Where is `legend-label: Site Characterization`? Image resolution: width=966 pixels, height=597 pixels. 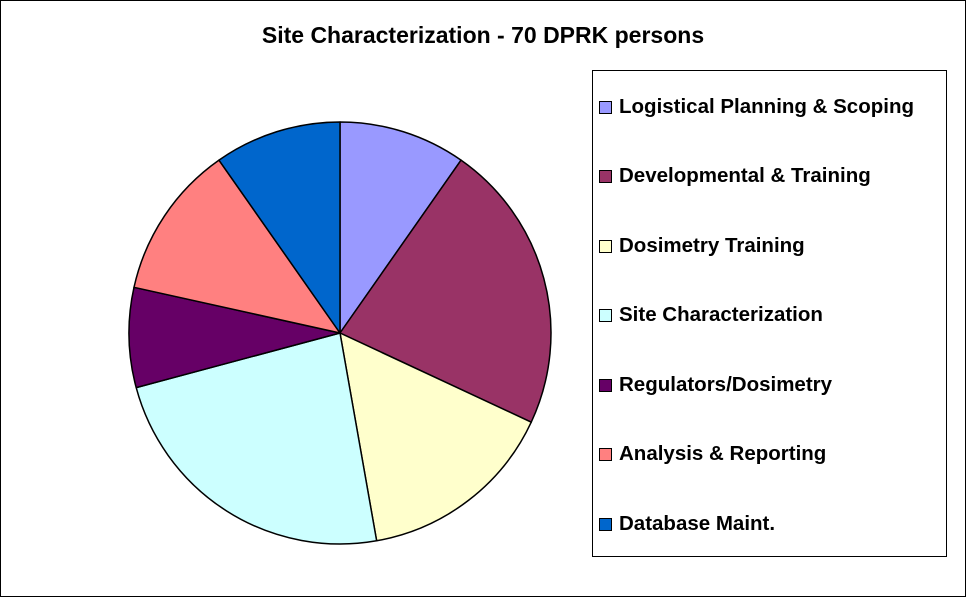 legend-label: Site Characterization is located at coordinates (721, 314).